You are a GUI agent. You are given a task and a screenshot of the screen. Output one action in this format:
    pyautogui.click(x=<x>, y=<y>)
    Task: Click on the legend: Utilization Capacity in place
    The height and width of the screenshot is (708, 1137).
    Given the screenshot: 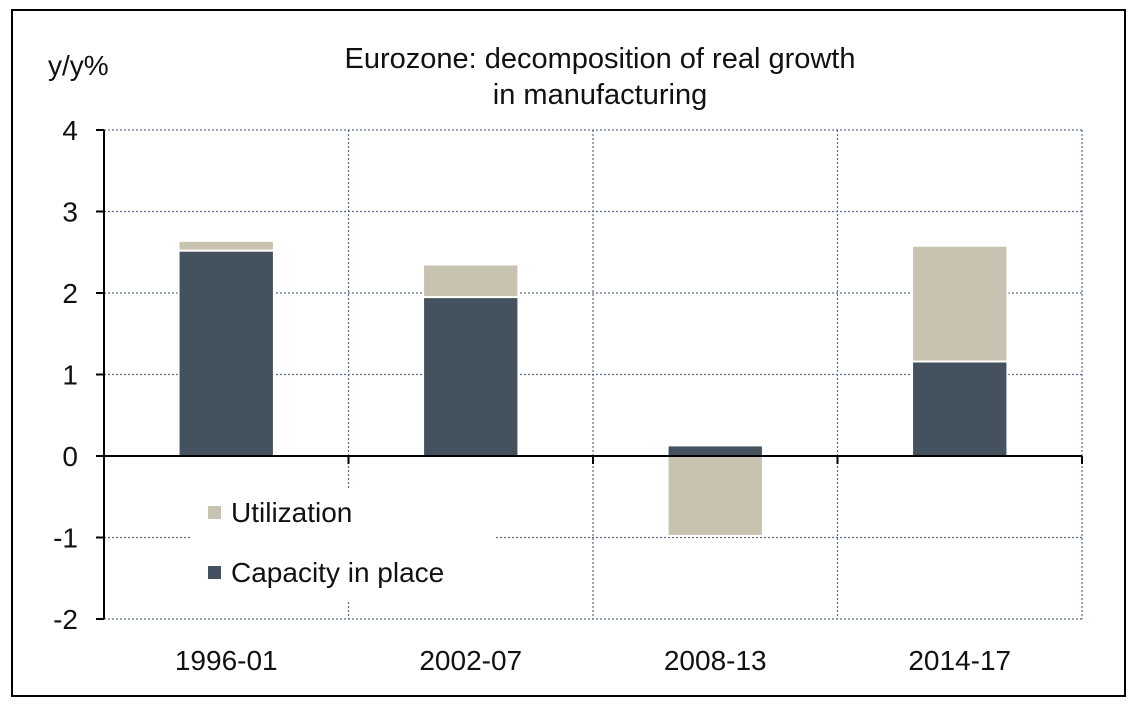 What is the action you would take?
    pyautogui.click(x=342, y=544)
    